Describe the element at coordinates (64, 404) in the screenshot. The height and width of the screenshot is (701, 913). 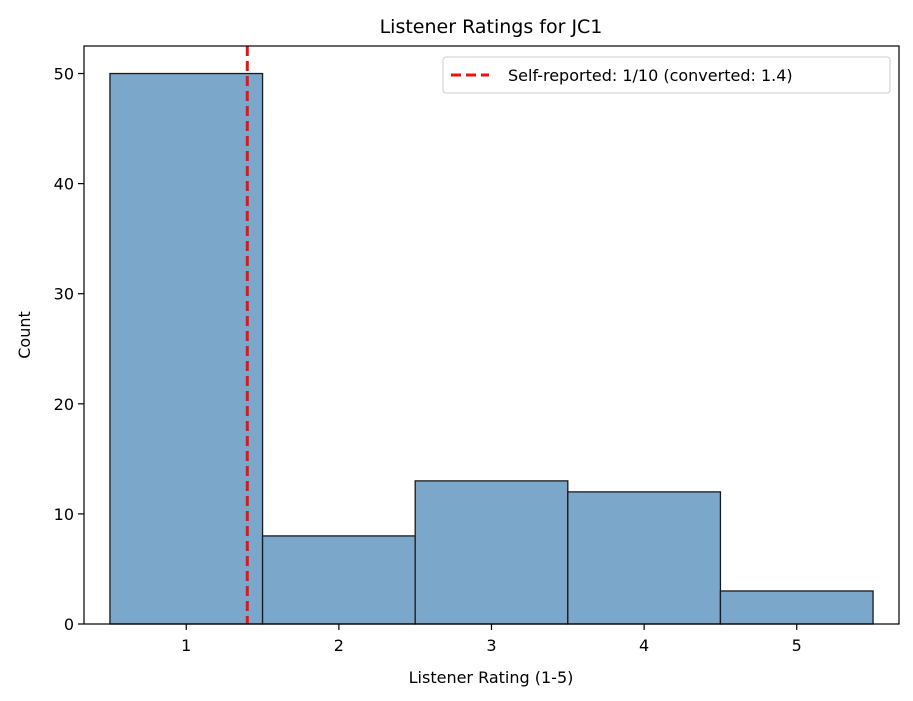
I see `y-tick-label: 20` at that location.